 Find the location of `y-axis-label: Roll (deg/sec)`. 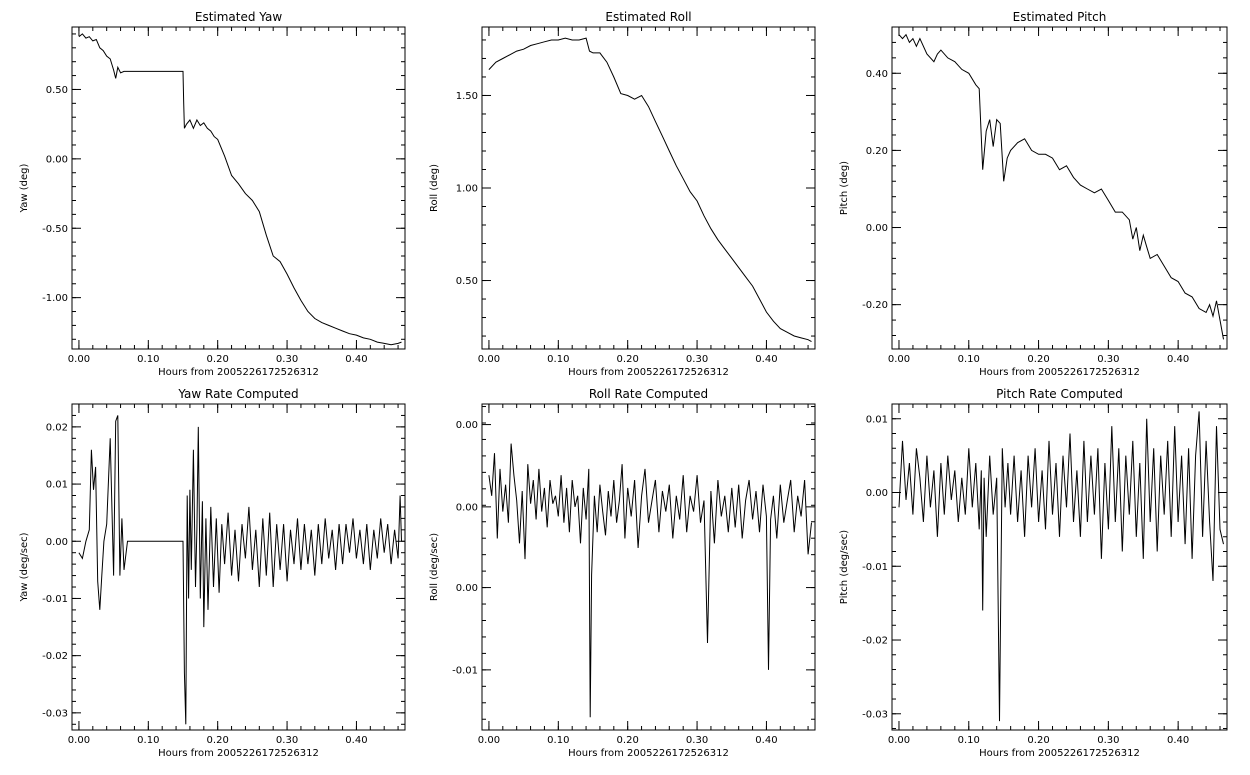

y-axis-label: Roll (deg/sec) is located at coordinates (434, 567).